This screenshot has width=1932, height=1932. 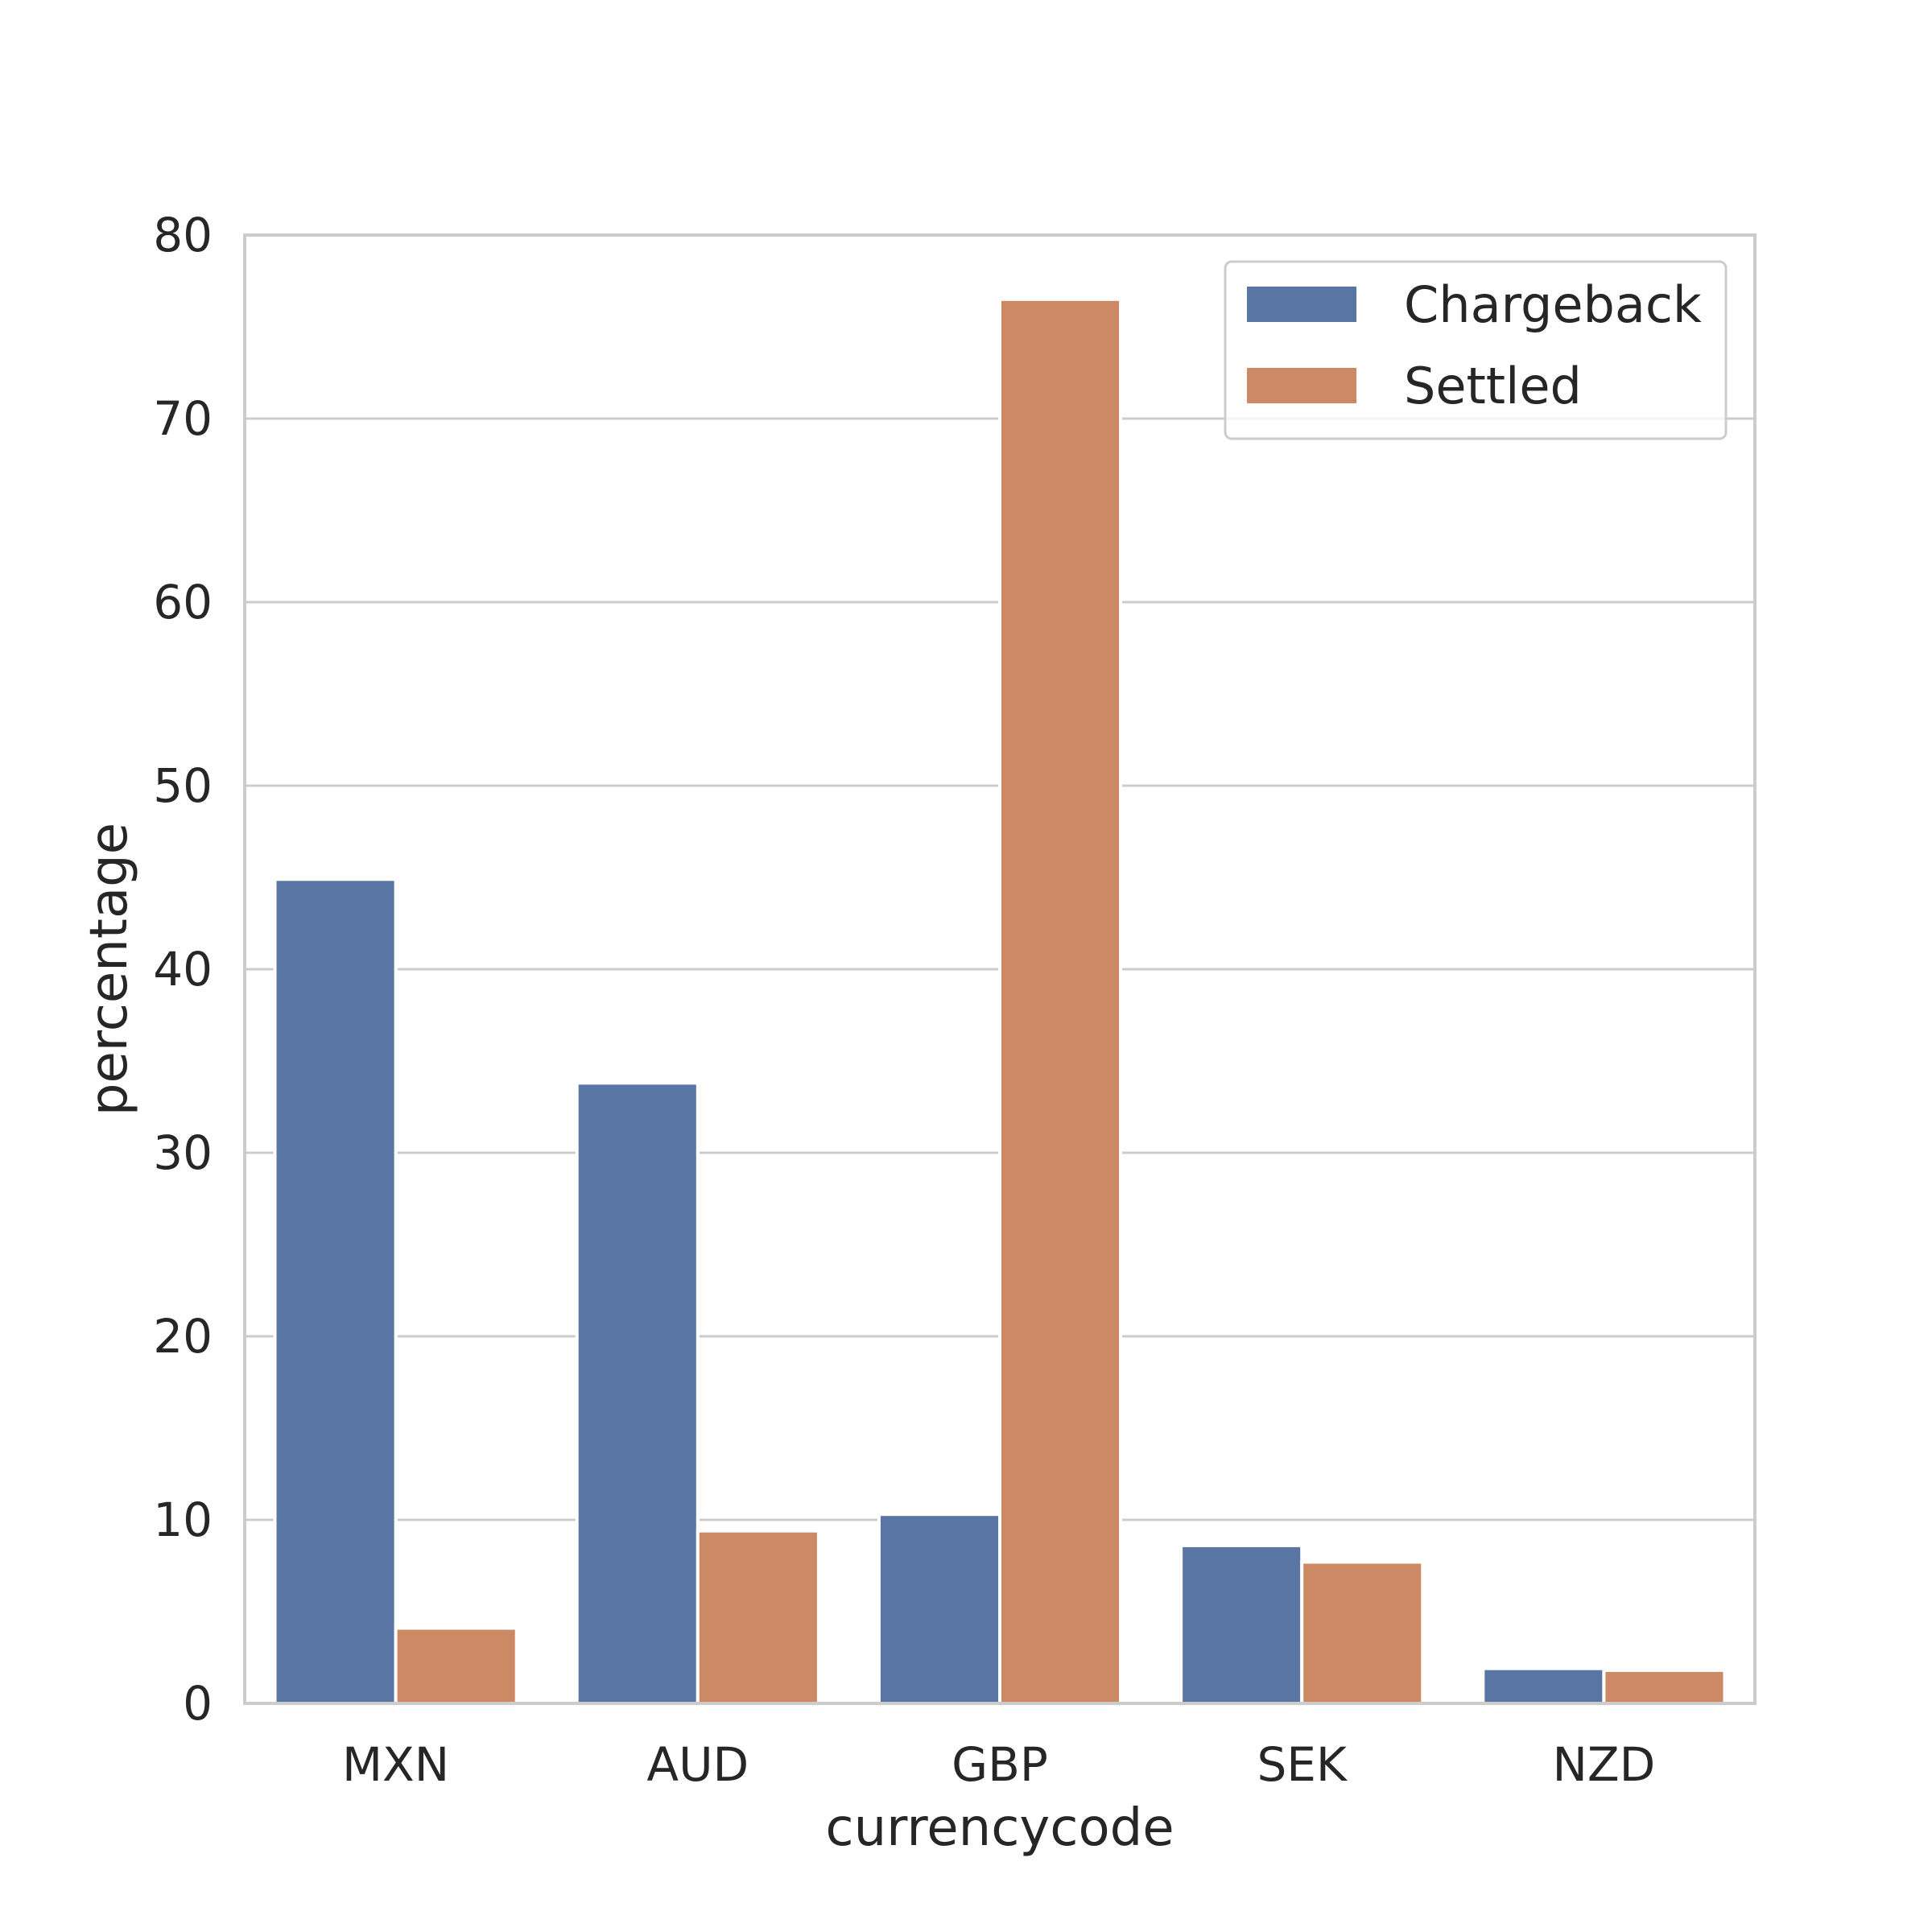 I want to click on x-tick-label: AUD, so click(x=697, y=1765).